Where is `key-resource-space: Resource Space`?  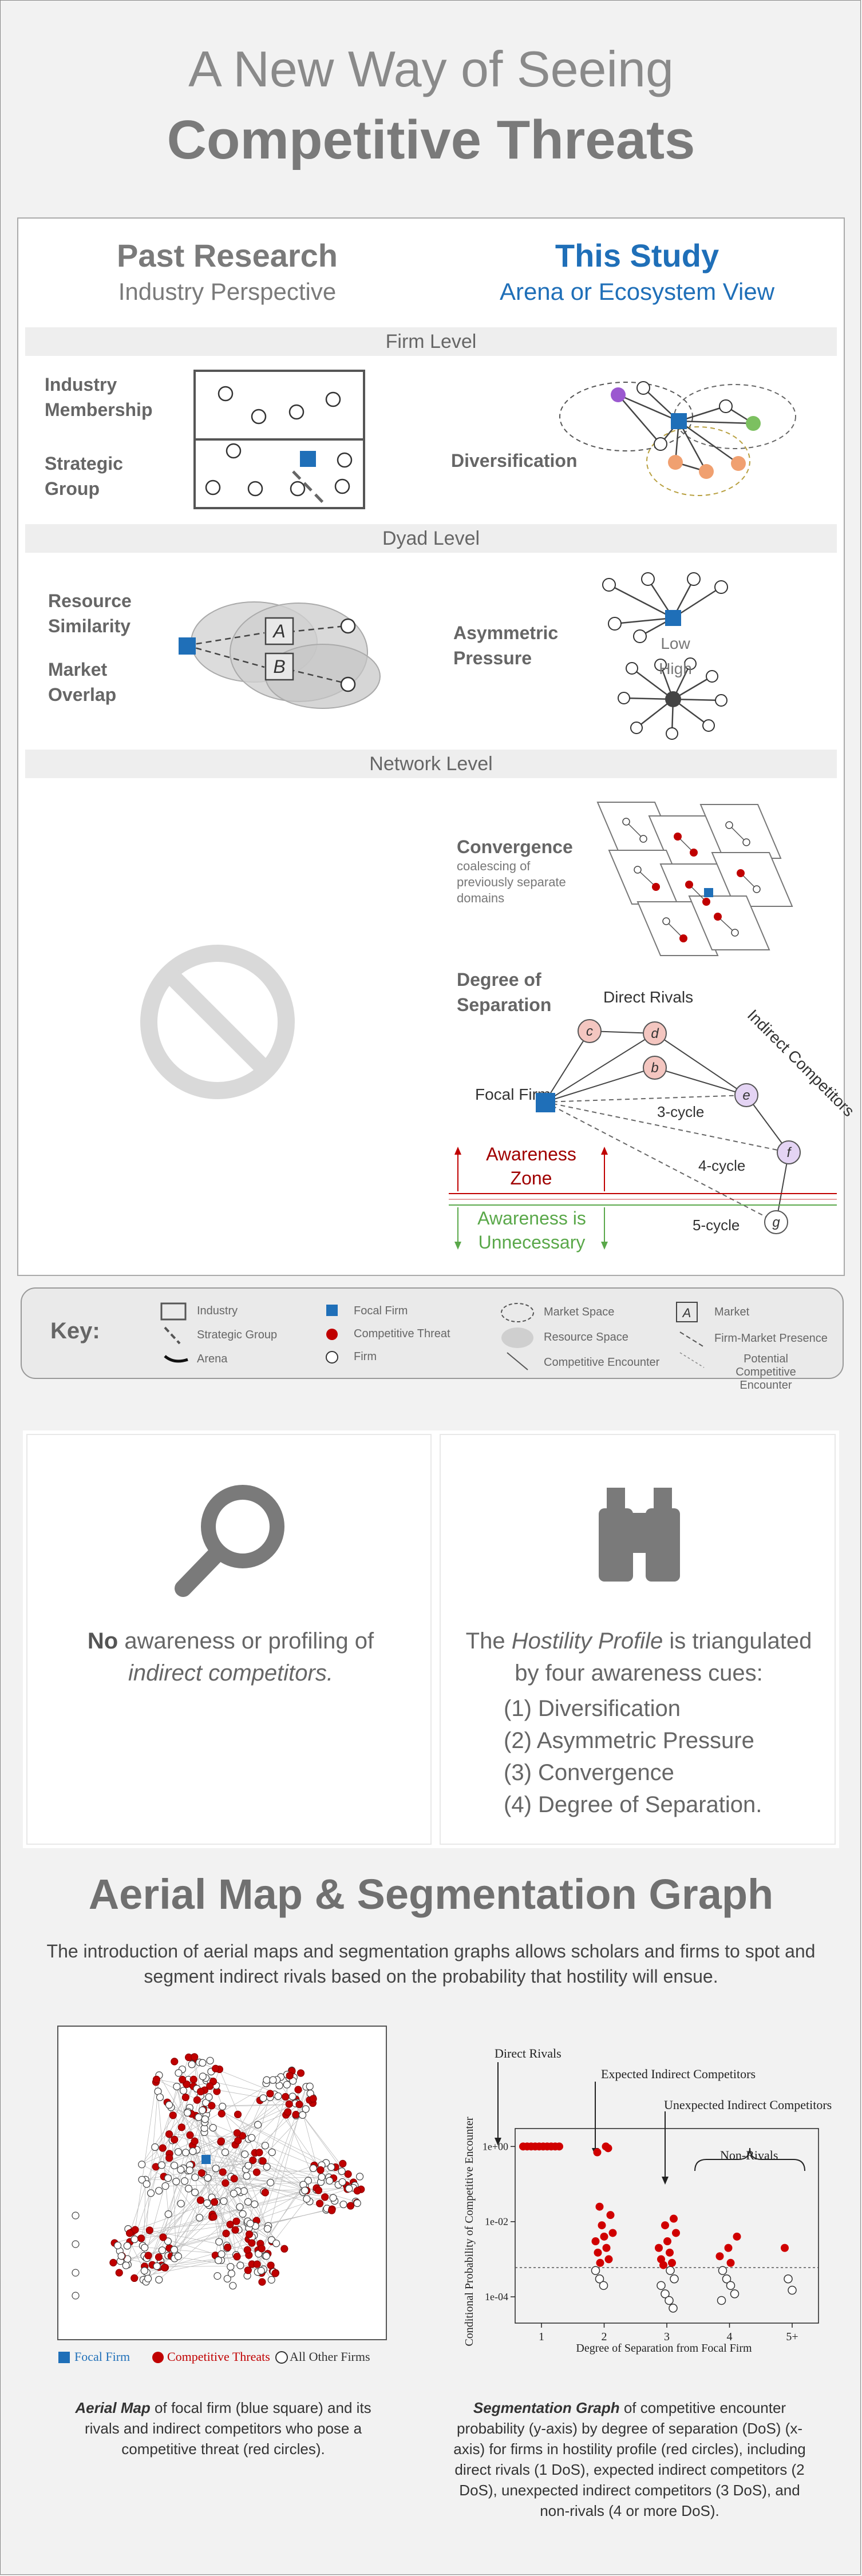 key-resource-space: Resource Space is located at coordinates (586, 1338).